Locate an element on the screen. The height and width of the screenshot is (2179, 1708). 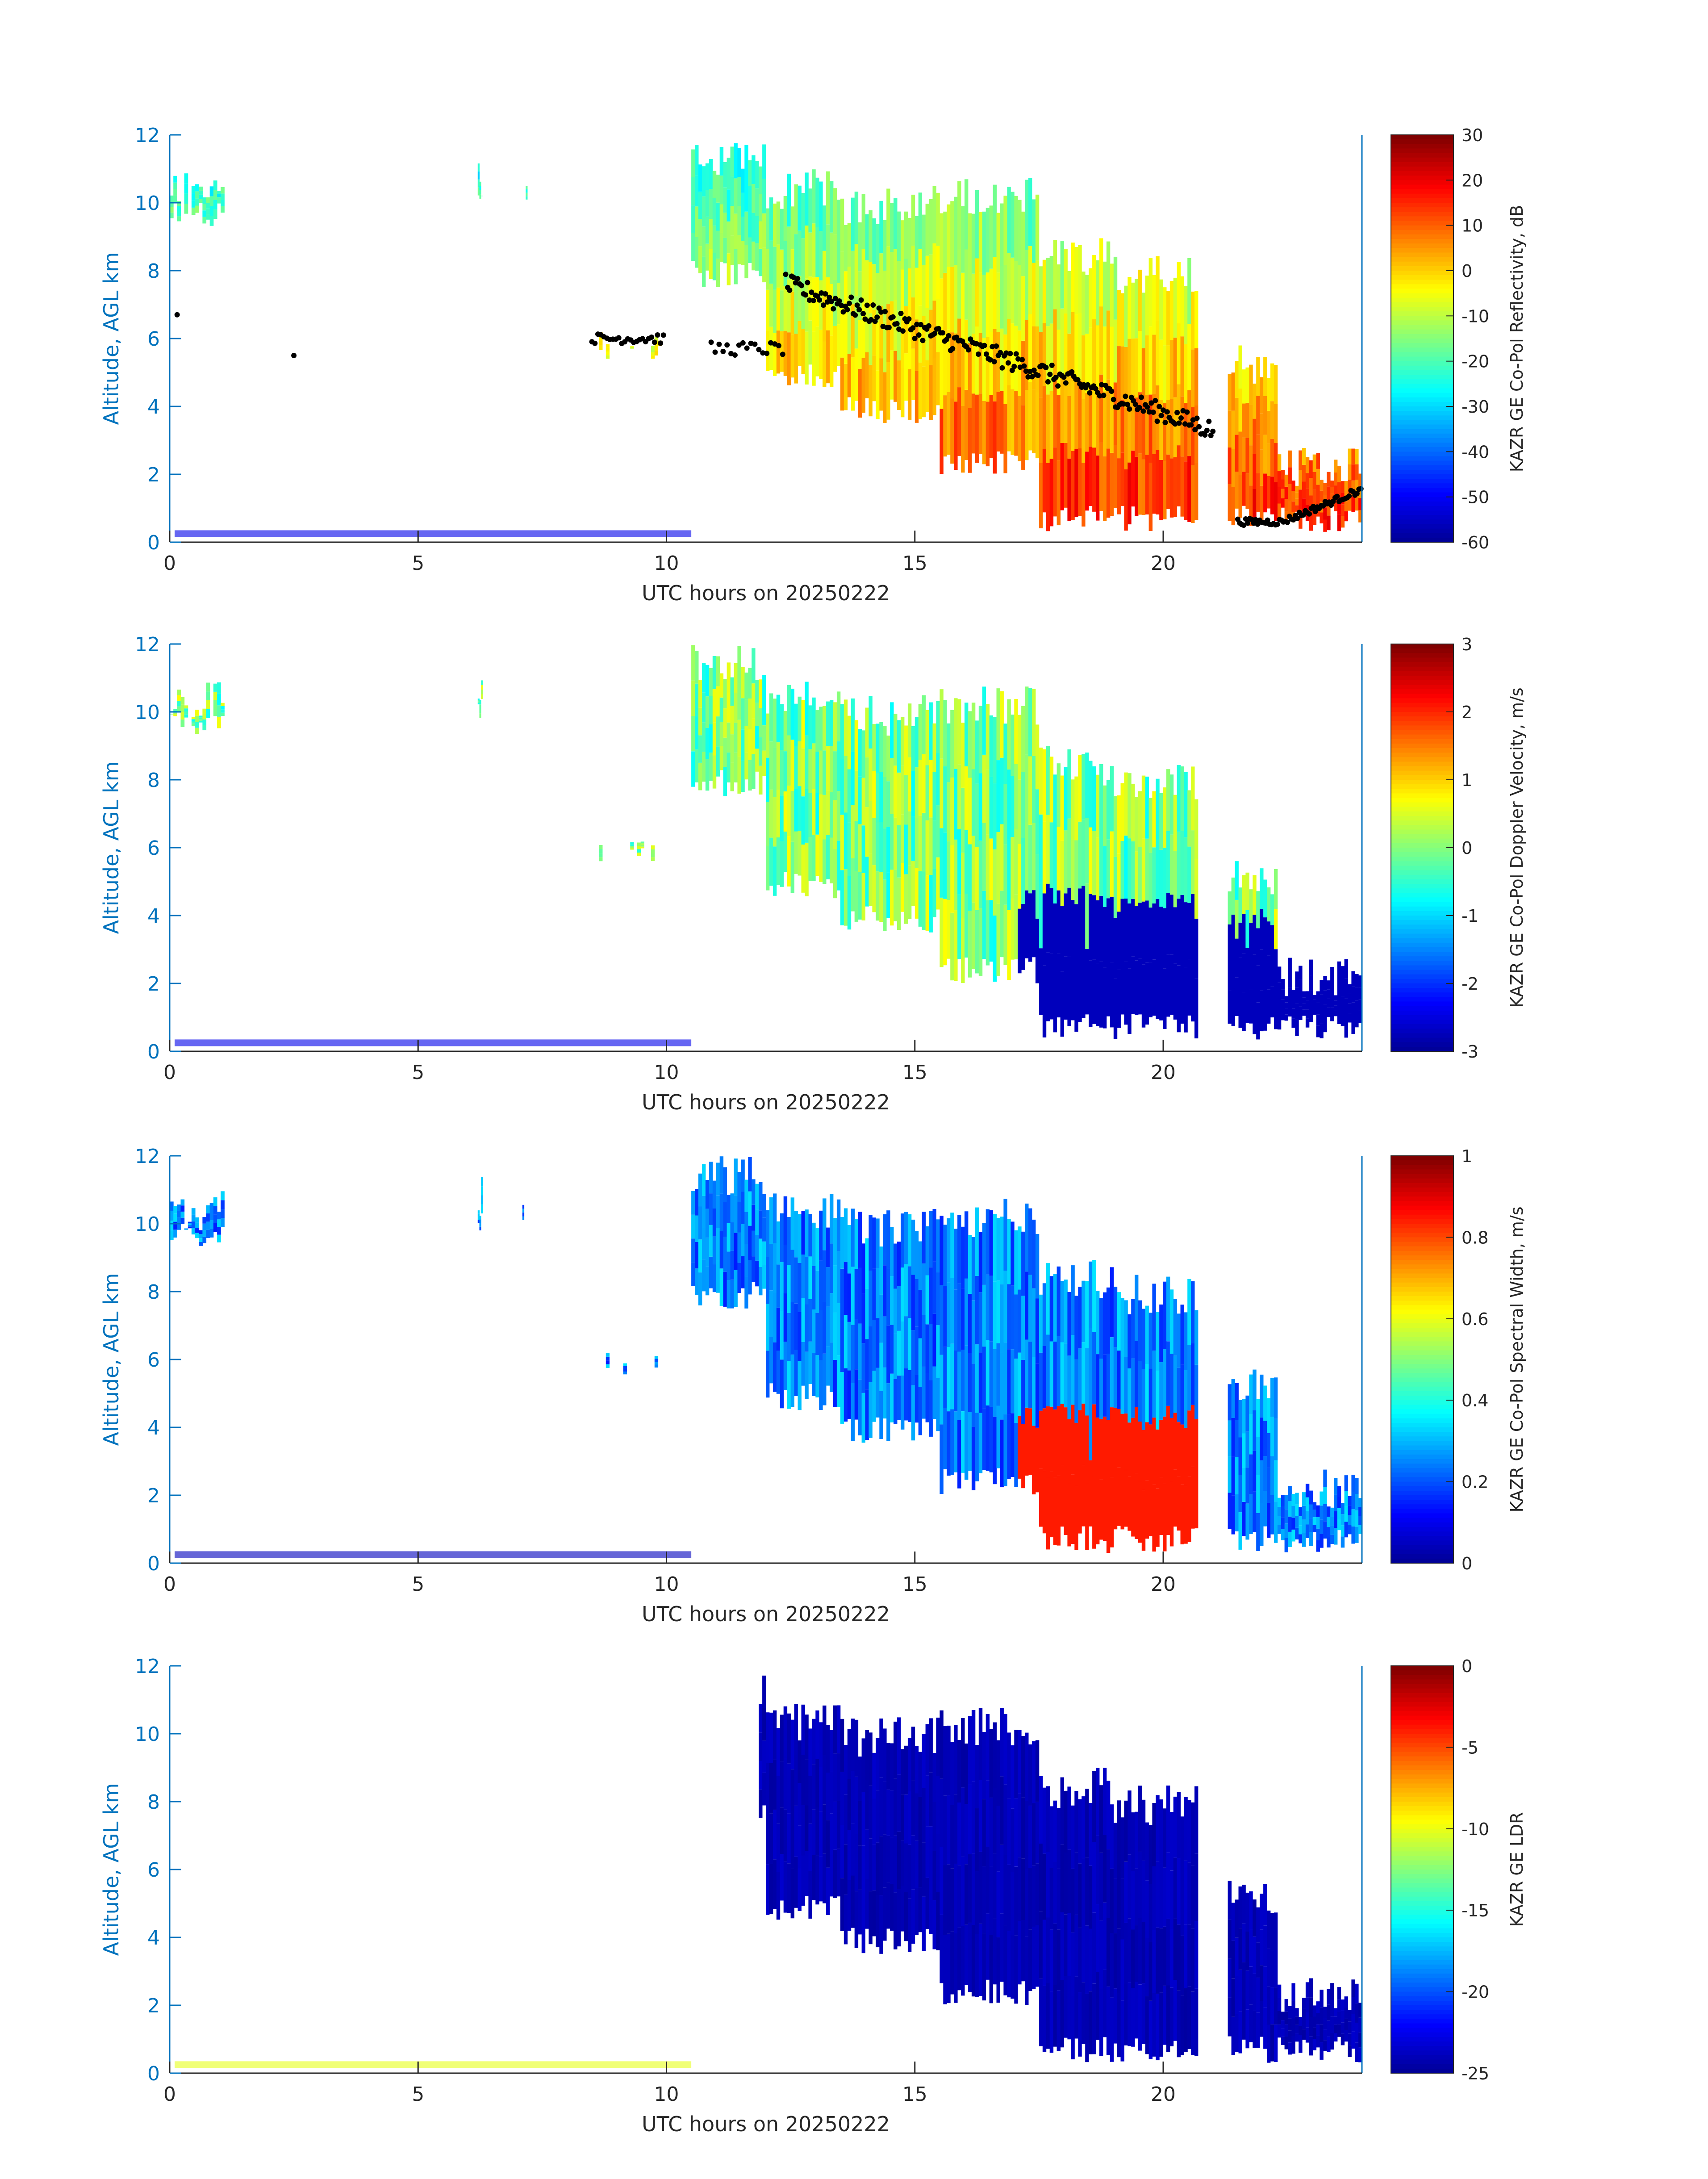
spectral_width-x-tick-label: 15 is located at coordinates (914, 1585).